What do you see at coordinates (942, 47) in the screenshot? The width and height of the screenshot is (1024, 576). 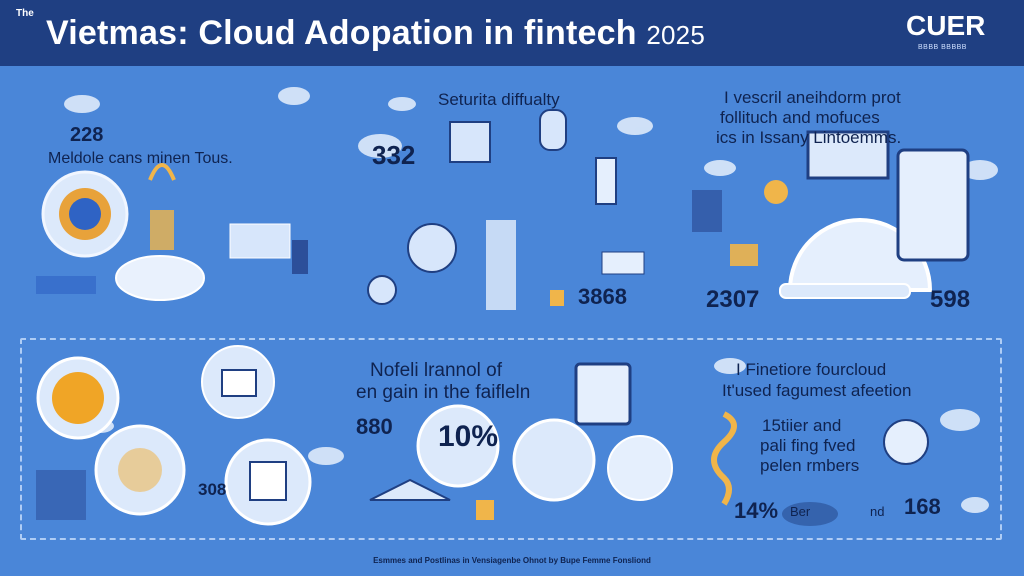 I see `logo-subtext: ВВВВ ВВВВВ` at bounding box center [942, 47].